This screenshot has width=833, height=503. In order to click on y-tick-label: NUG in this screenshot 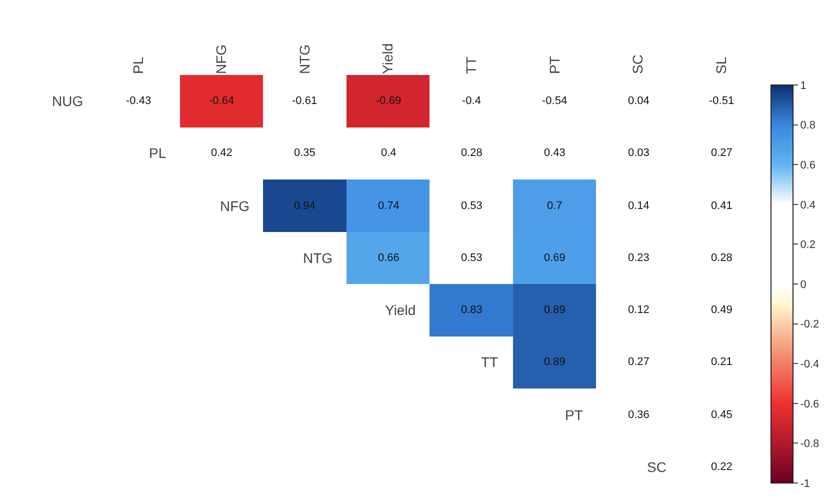, I will do `click(68, 101)`.